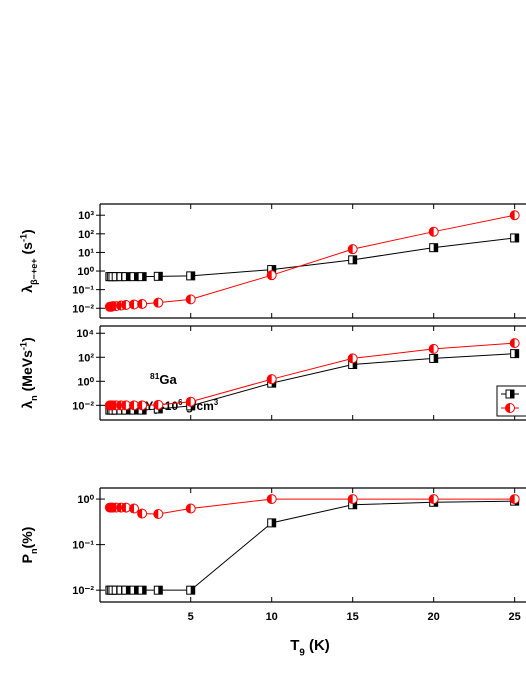 This screenshot has height=681, width=526. Describe the element at coordinates (28, 260) in the screenshot. I see `y-axis-label: λβ−+e+ (s-1)` at that location.